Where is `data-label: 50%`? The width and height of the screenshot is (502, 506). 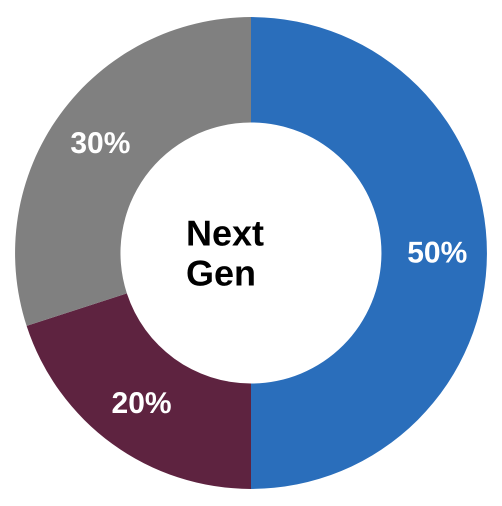 data-label: 50% is located at coordinates (437, 253).